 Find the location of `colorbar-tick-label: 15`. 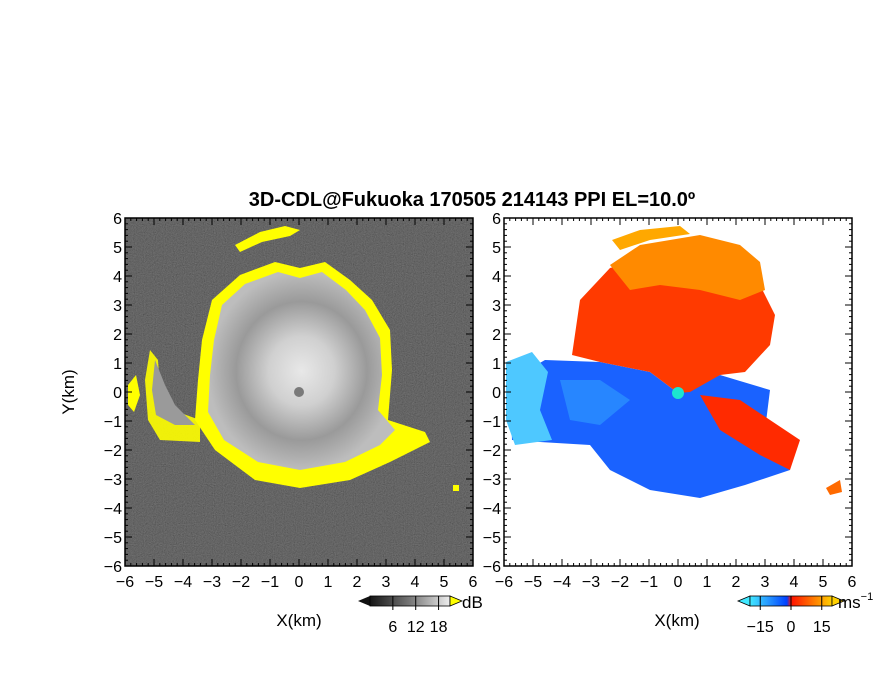

colorbar-tick-label: 15 is located at coordinates (822, 627).